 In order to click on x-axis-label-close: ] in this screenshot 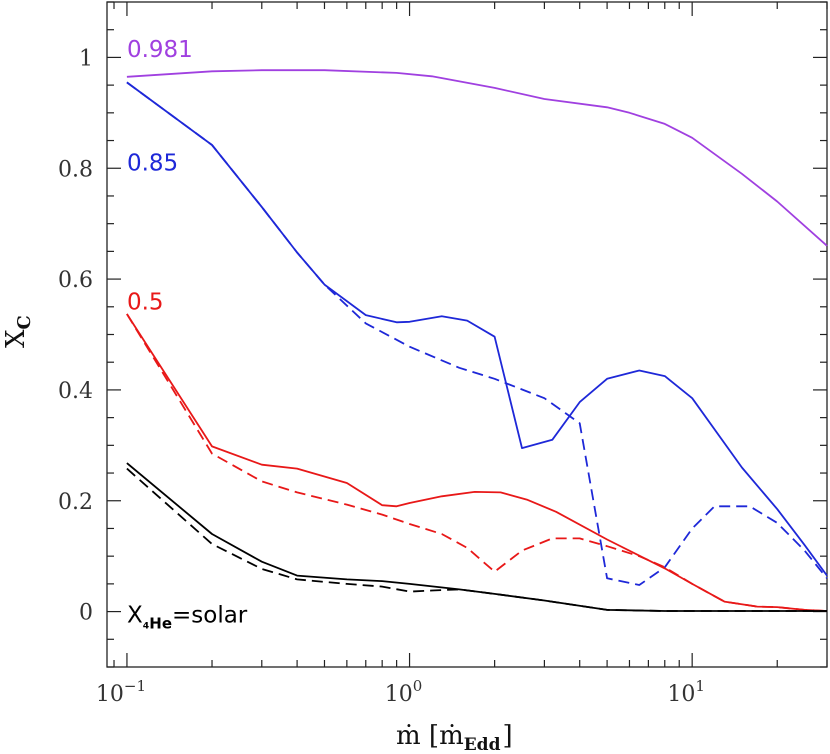, I will do `click(507, 736)`.